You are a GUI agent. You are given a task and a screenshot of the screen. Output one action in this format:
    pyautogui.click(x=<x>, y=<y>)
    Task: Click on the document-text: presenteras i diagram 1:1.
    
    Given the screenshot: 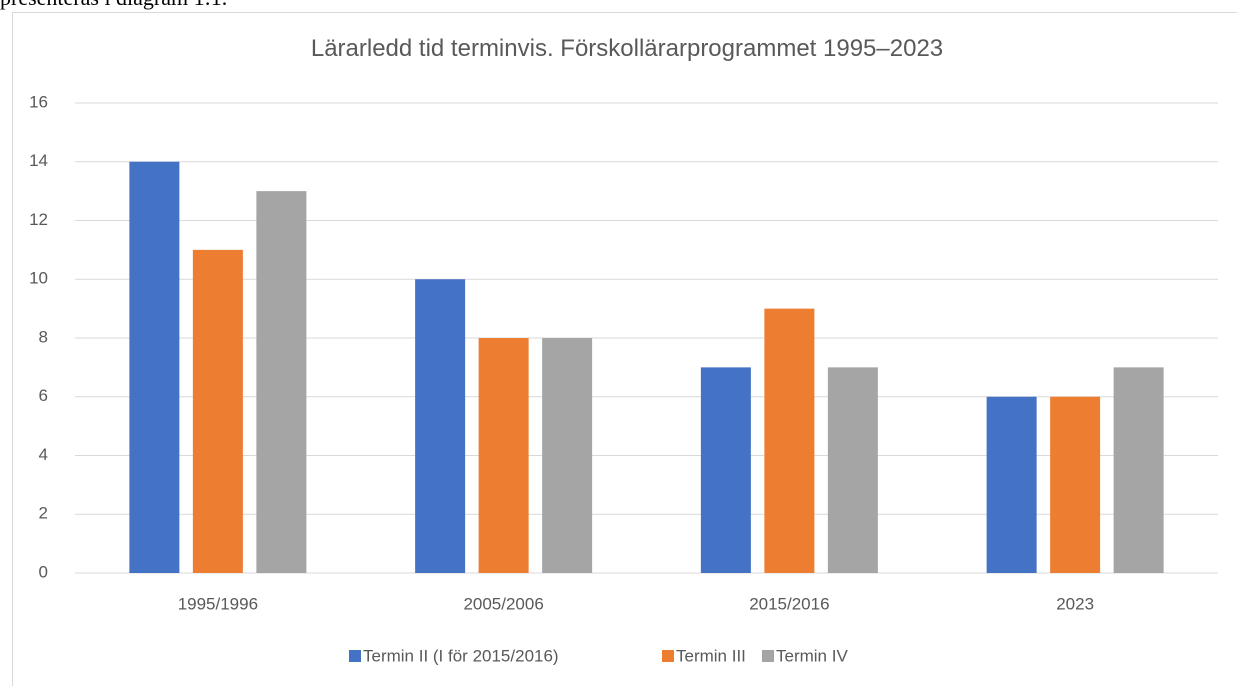 What is the action you would take?
    pyautogui.click(x=113, y=5)
    